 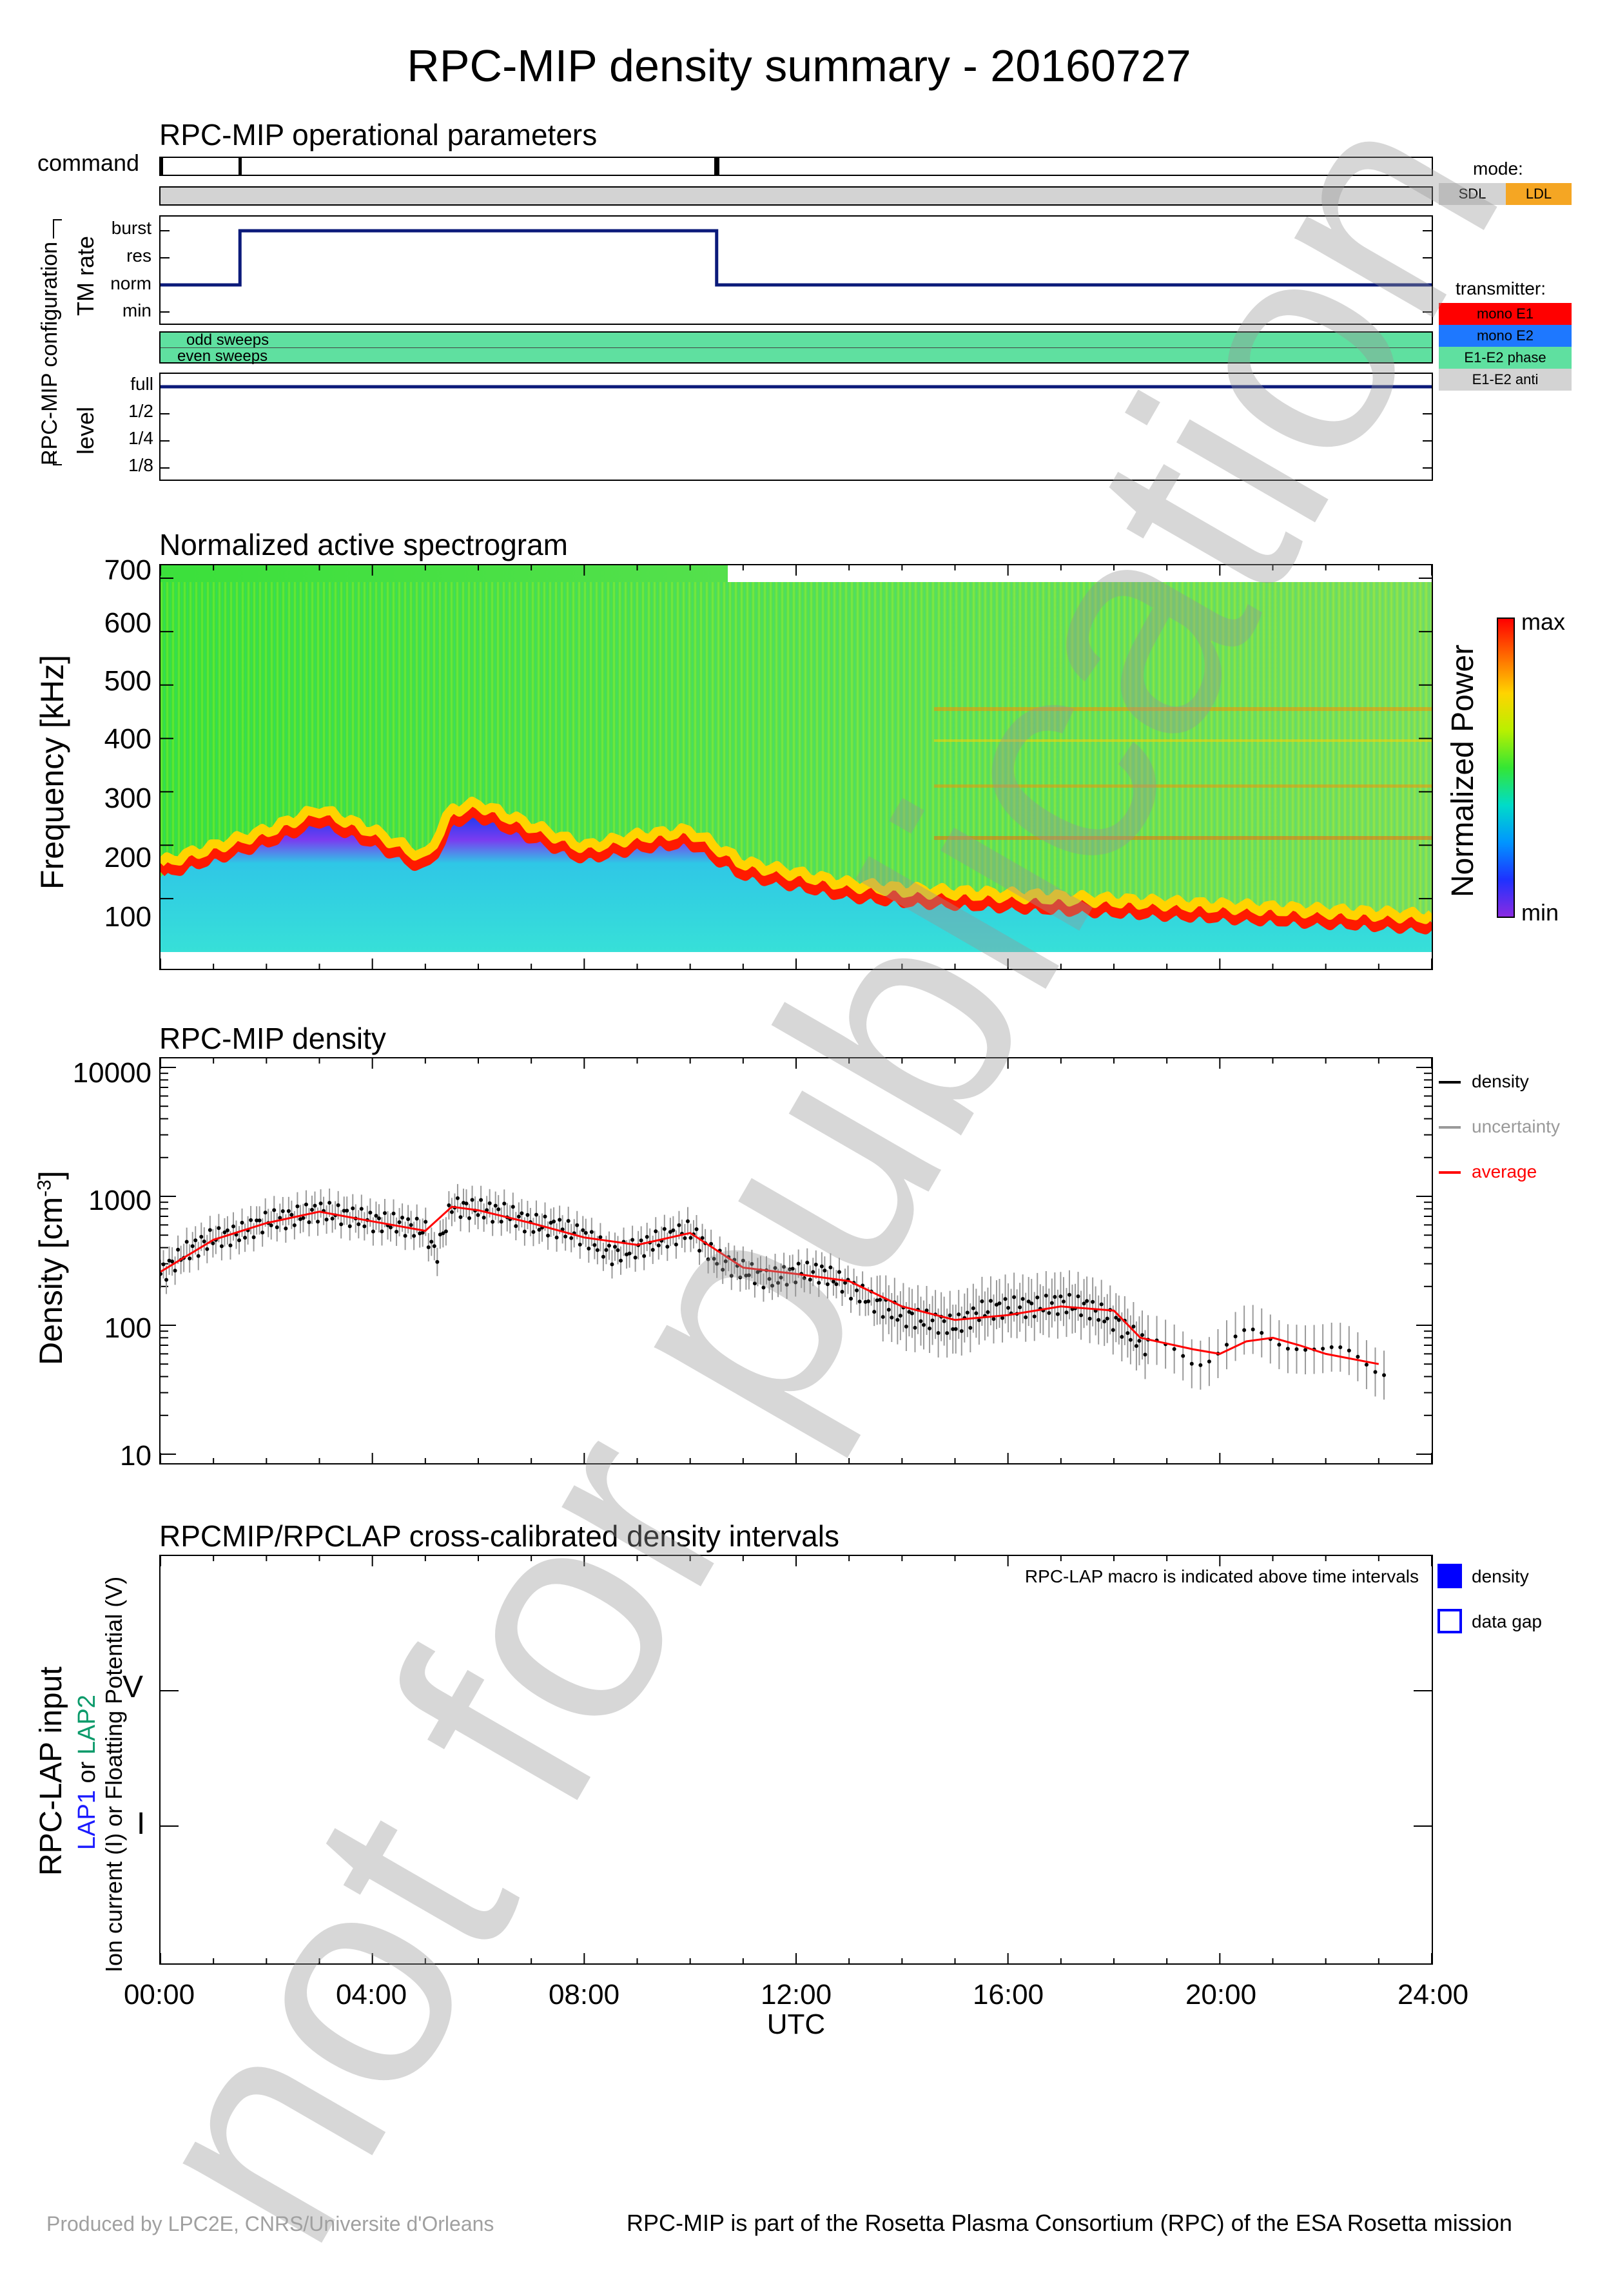 What do you see at coordinates (130, 283) in the screenshot?
I see `tm-level-label: norm` at bounding box center [130, 283].